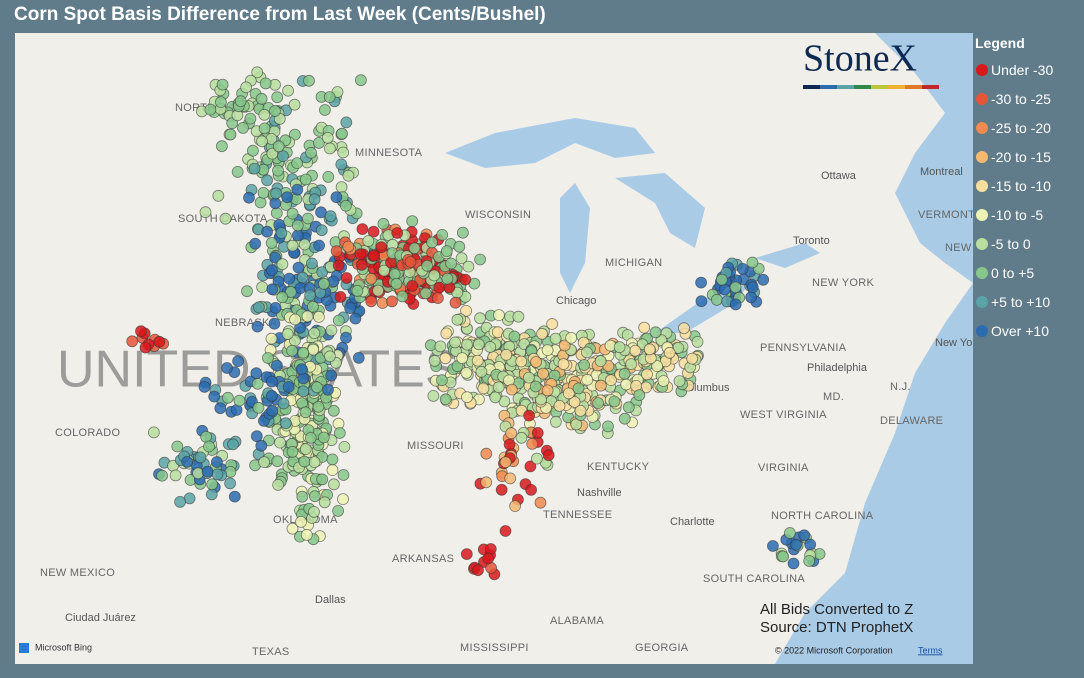 This screenshot has height=678, width=1084. Describe the element at coordinates (1014, 185) in the screenshot. I see `legend-item: -15 to -10` at that location.